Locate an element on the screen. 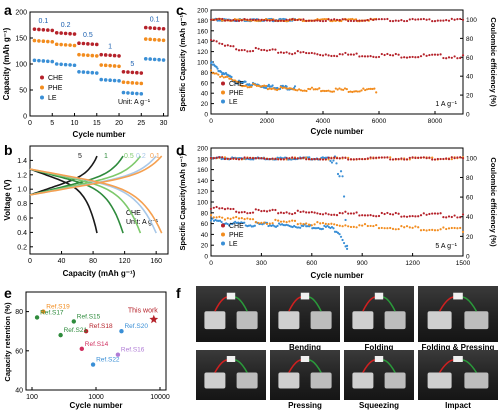  d-legend-label: CHE is located at coordinates (236, 226).